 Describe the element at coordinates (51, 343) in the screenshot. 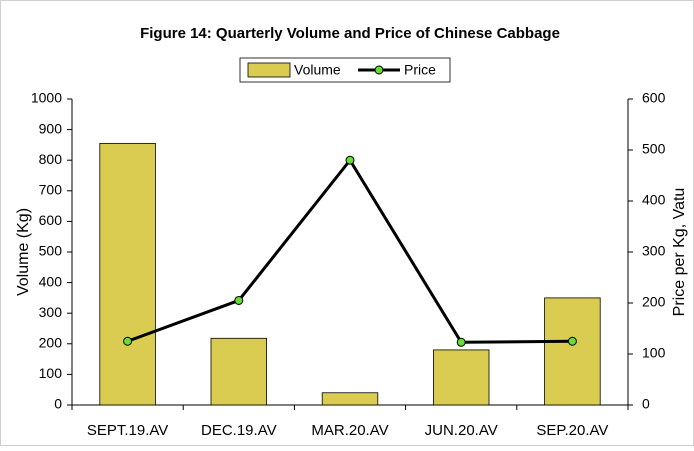

I see `y-tick-label: 200` at that location.